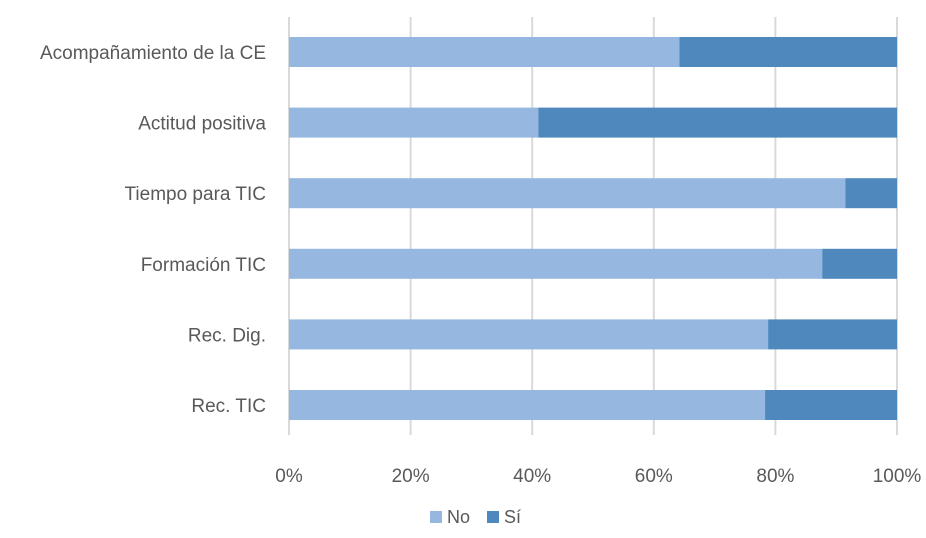 The width and height of the screenshot is (926, 538). I want to click on x-tick-label: 100%, so click(897, 476).